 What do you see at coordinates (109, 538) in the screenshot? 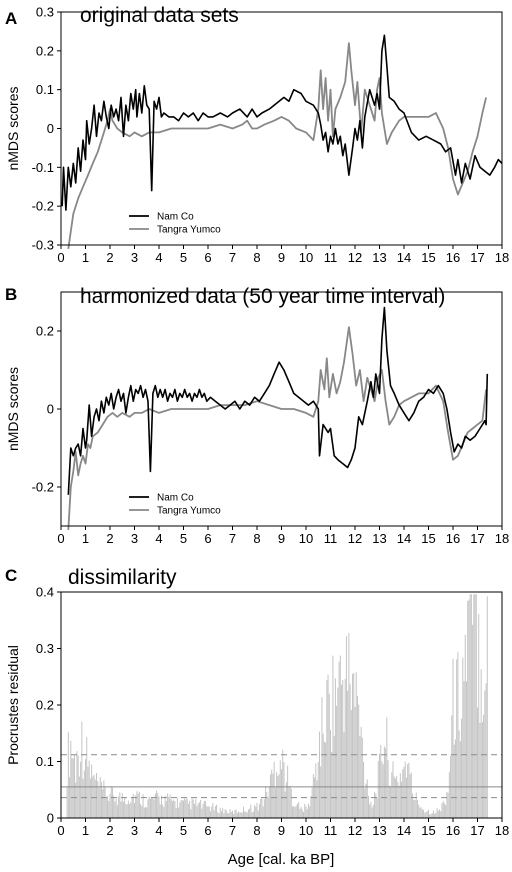
I see `x-tick-label-B-2: 2` at bounding box center [109, 538].